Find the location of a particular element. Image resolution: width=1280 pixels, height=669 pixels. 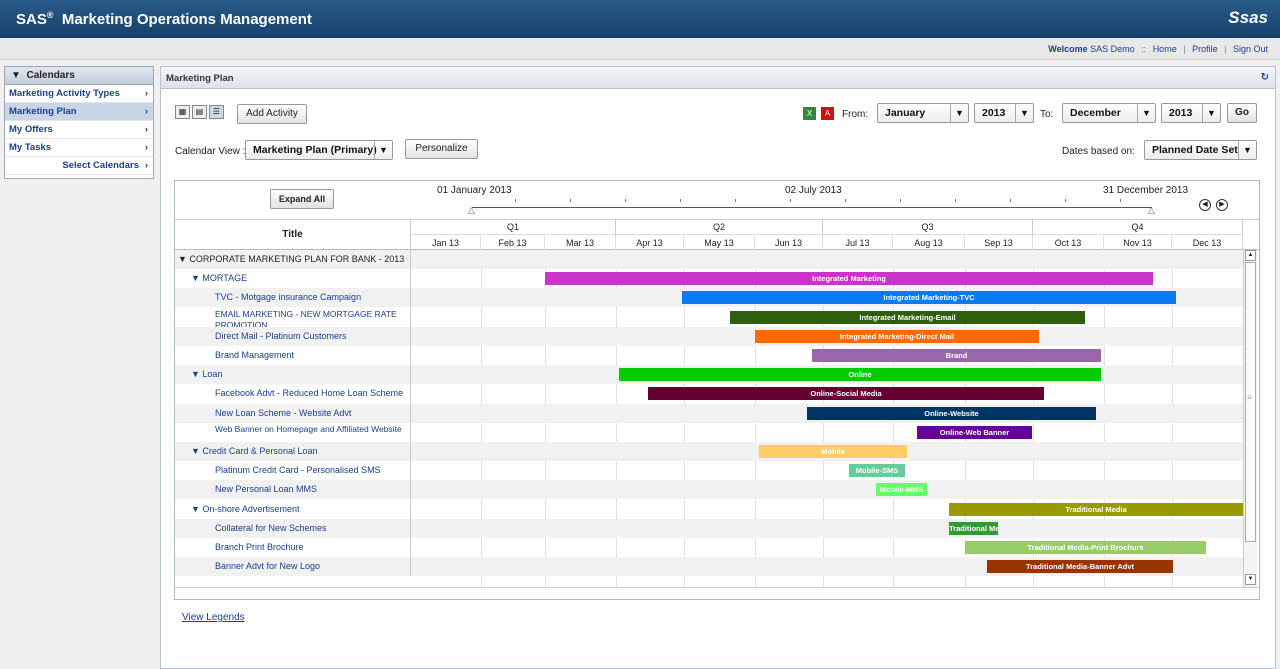

row-title: New Personal Loan MMS is located at coordinates (293, 489).